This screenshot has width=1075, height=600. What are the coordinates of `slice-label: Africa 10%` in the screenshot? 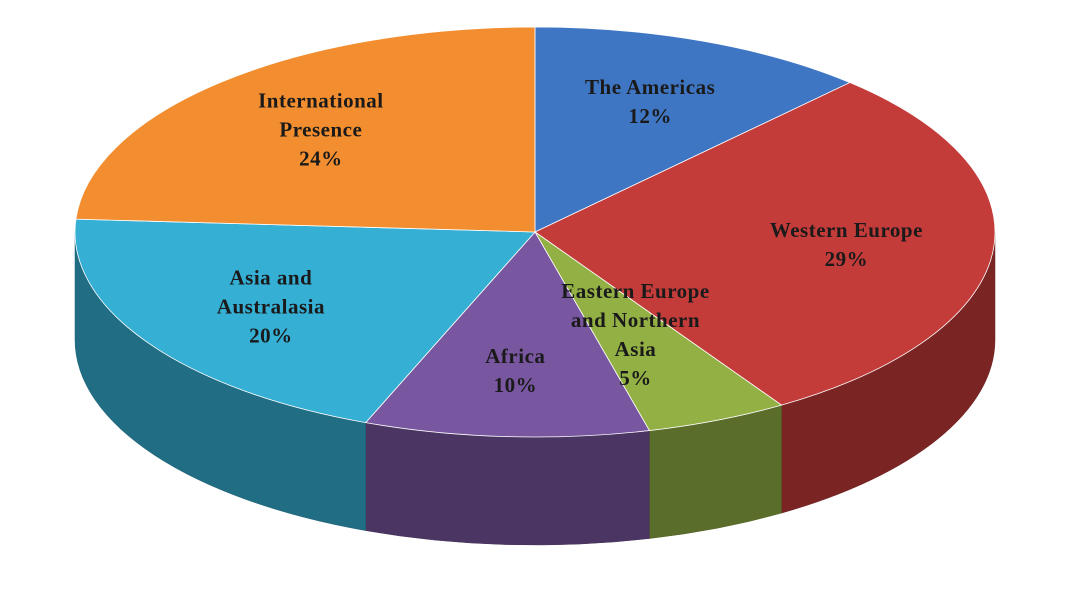 It's located at (515, 371).